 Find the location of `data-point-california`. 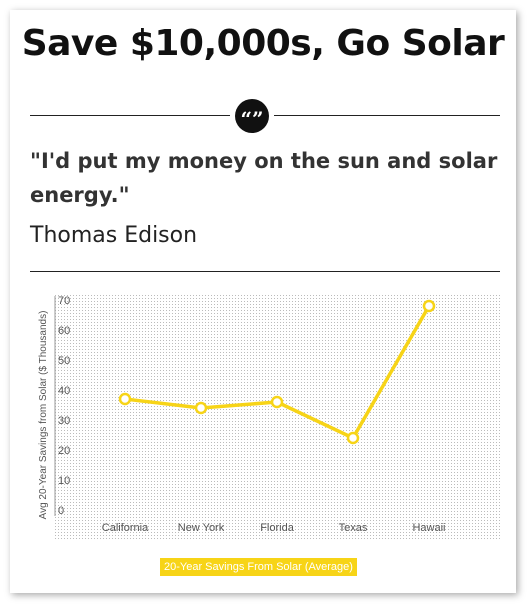

data-point-california is located at coordinates (125, 399).